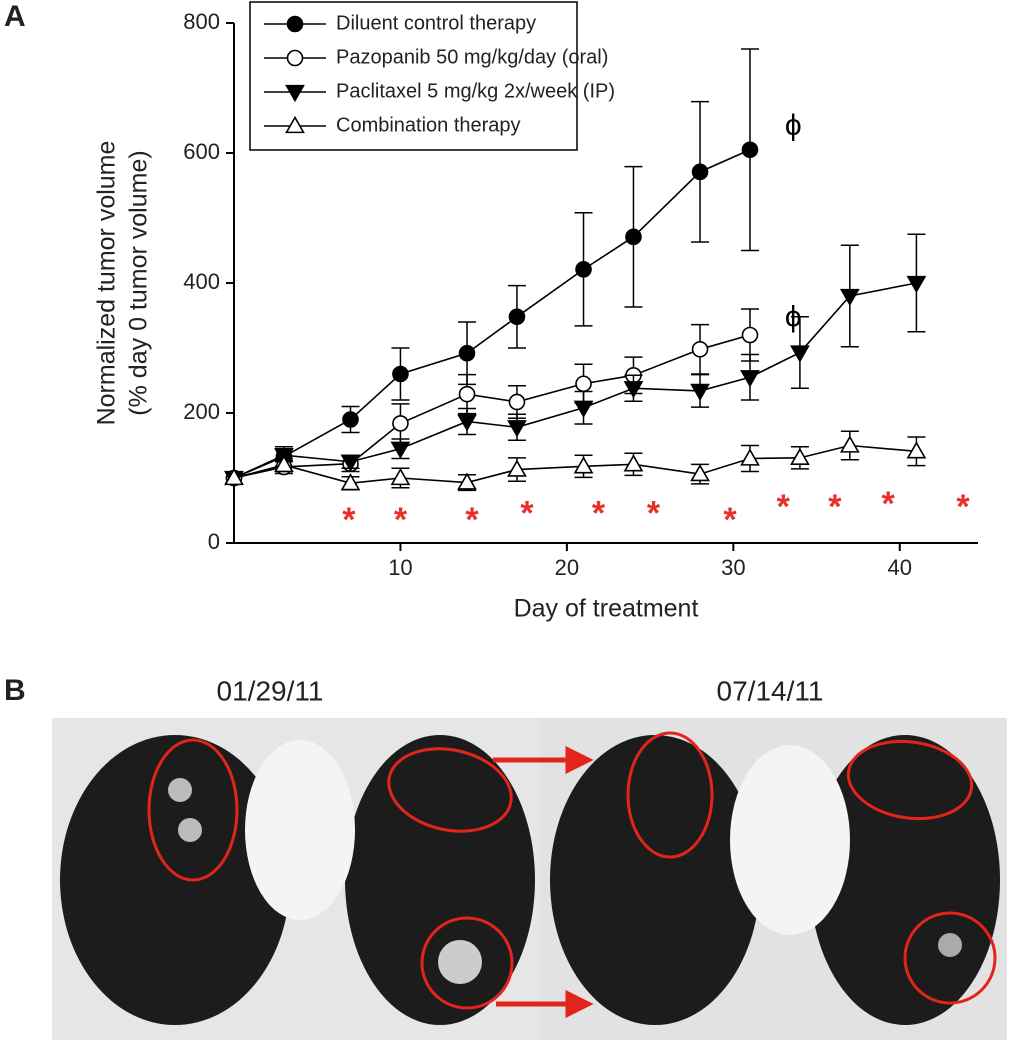 This screenshot has width=1011, height=1050. What do you see at coordinates (201, 281) in the screenshot?
I see `y-tick-label: 400` at bounding box center [201, 281].